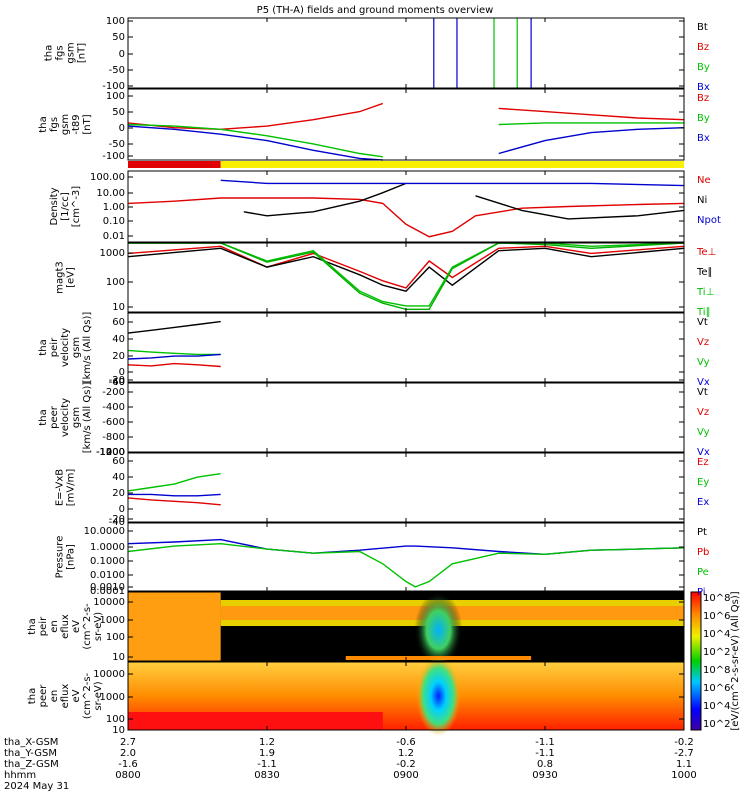 Image resolution: width=750 pixels, height=800 pixels. I want to click on axis-row-value: -0.2, so click(406, 764).